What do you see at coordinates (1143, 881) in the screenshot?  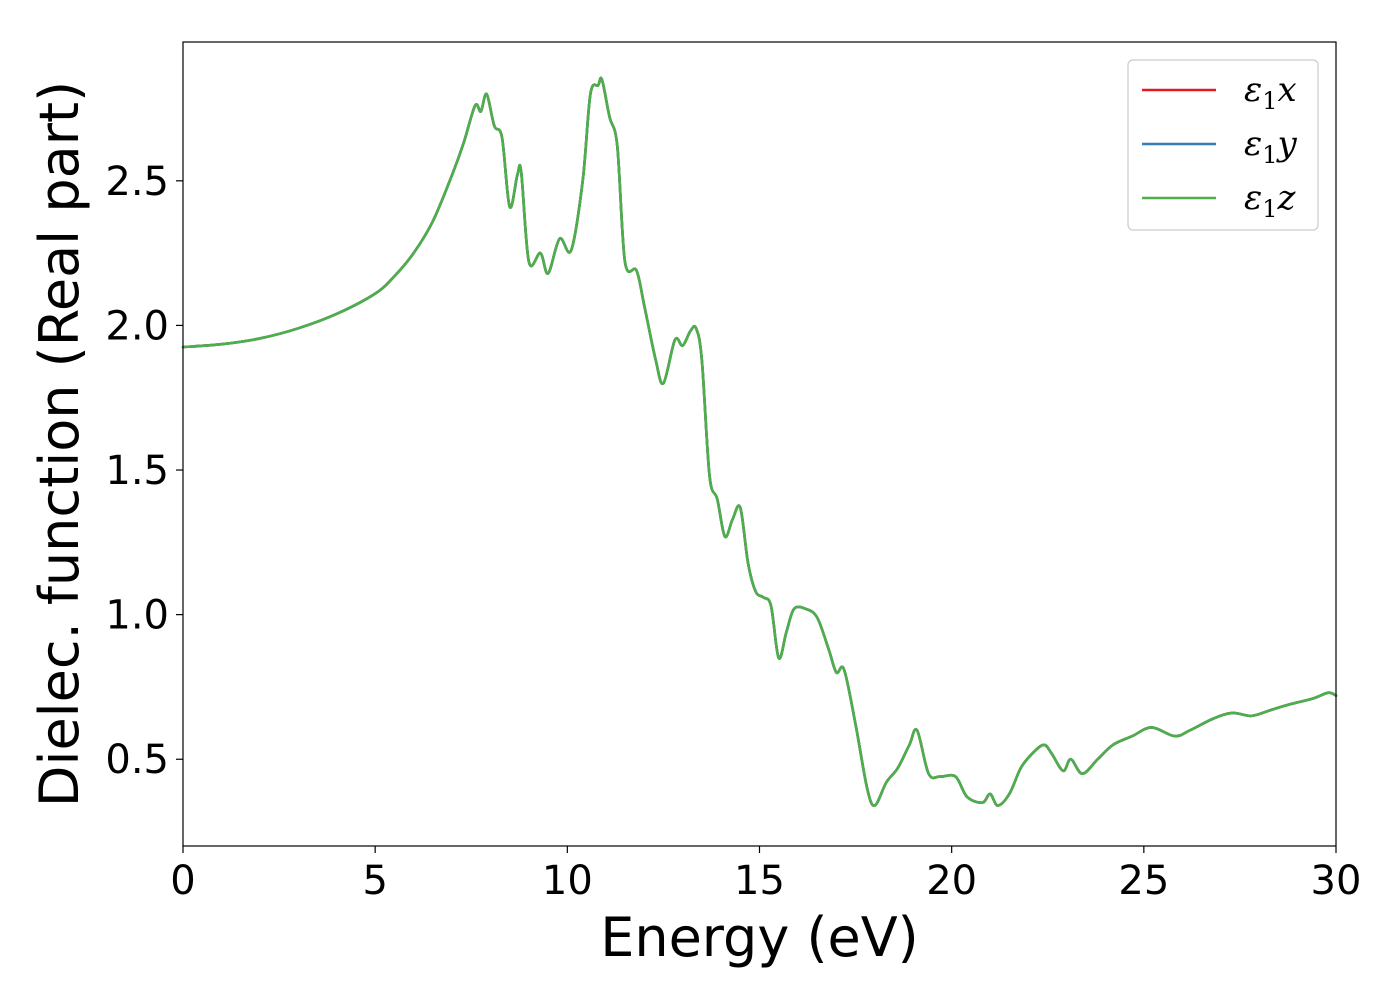 I see `x-tick-label: 25` at bounding box center [1143, 881].